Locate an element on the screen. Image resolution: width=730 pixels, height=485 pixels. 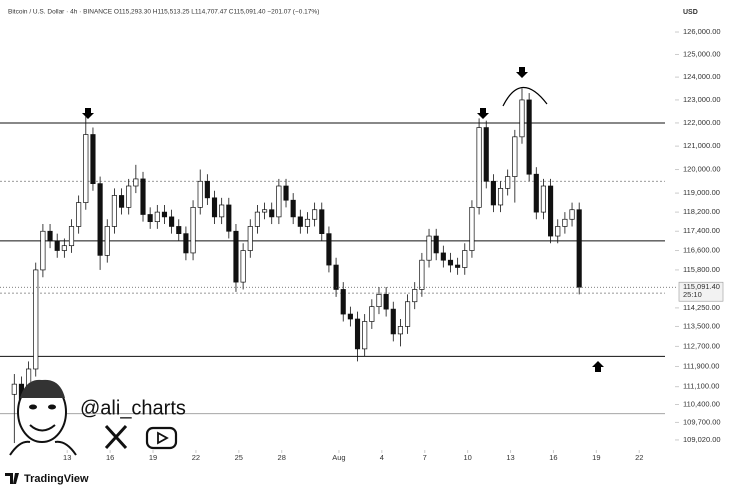
x-tick-label: 7 is located at coordinates (425, 457).